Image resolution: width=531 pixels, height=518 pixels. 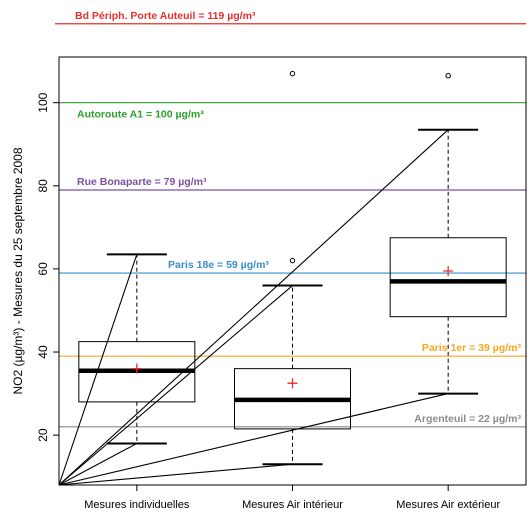 What do you see at coordinates (142, 182) in the screenshot?
I see `reference-label: Rue Bonaparte = 79 µg/m³` at bounding box center [142, 182].